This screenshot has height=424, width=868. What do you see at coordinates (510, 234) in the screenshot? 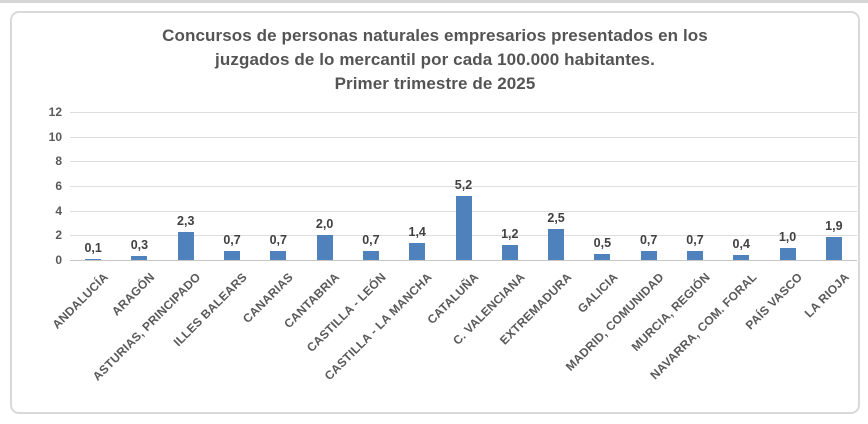
I see `bar-value-label: 1,2` at bounding box center [510, 234].